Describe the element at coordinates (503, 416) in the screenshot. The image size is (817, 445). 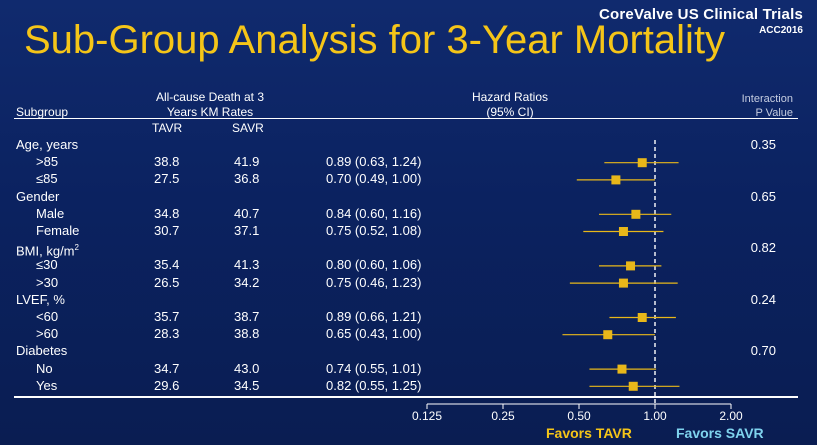
I see `x-axis-tick-label: 0.25` at that location.